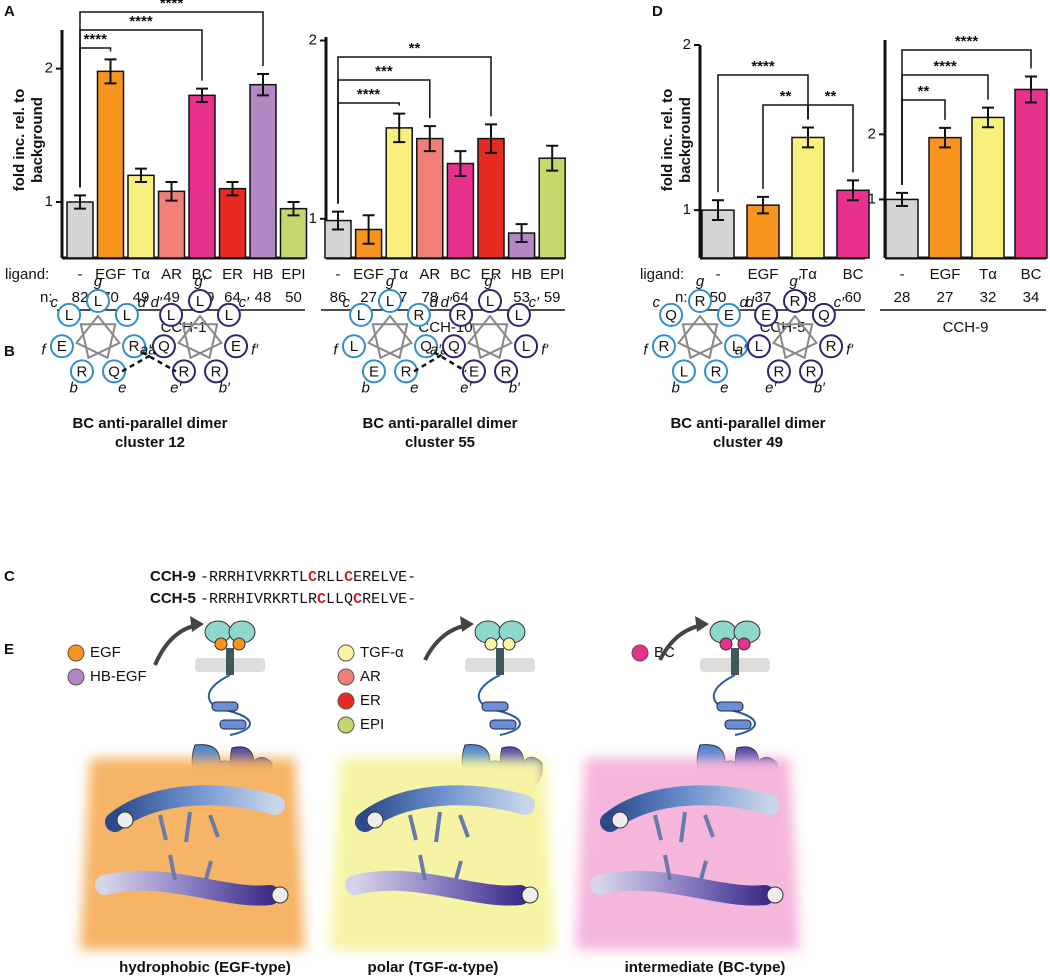 This screenshot has height=980, width=1050. What do you see at coordinates (369, 94) in the screenshot?
I see `significance-label: ****` at bounding box center [369, 94].